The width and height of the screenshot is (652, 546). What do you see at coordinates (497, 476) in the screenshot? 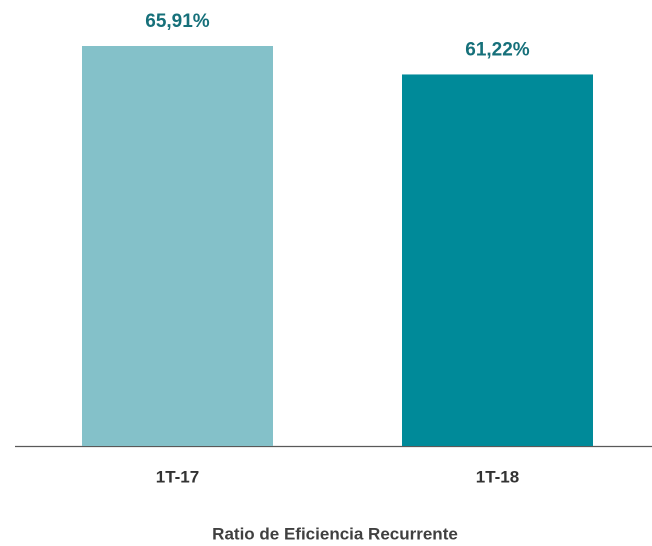
I see `x-tick-label: 1T-18` at bounding box center [497, 476].